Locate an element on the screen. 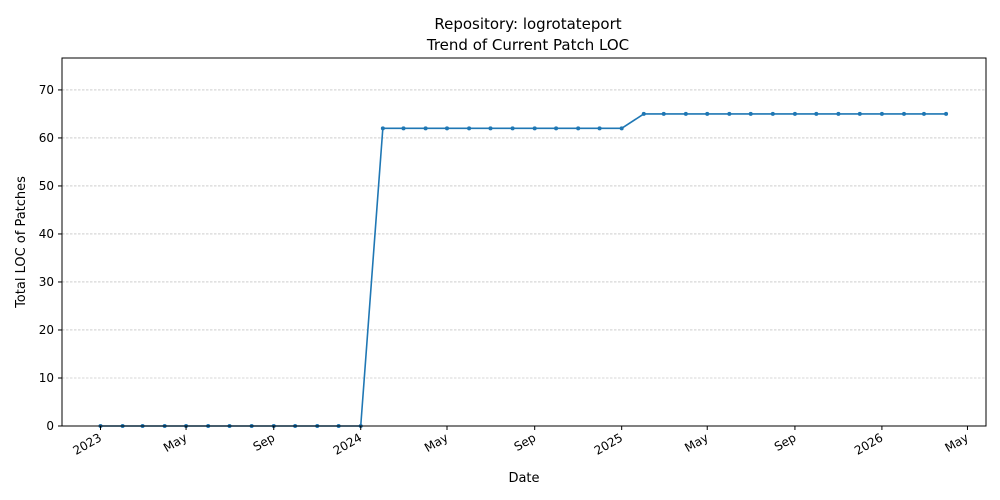 Image resolution: width=1000 pixels, height=500 pixels. x-tick-label: 2023 is located at coordinates (87, 443).